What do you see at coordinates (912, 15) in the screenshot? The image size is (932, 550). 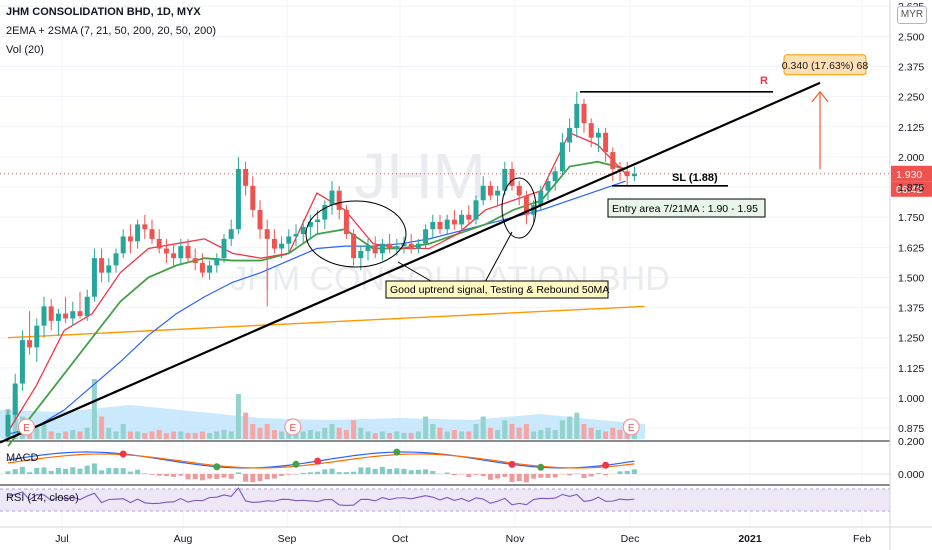 I see `currency-badge: MYR` at bounding box center [912, 15].